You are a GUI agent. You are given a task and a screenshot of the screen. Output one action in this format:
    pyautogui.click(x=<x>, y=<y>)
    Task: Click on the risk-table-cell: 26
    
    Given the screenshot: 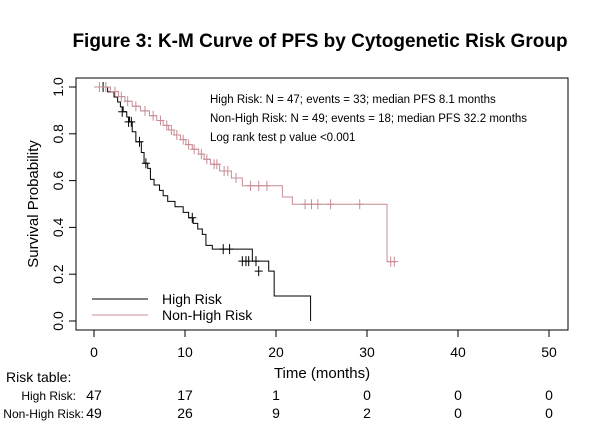 What is the action you would take?
    pyautogui.click(x=185, y=413)
    